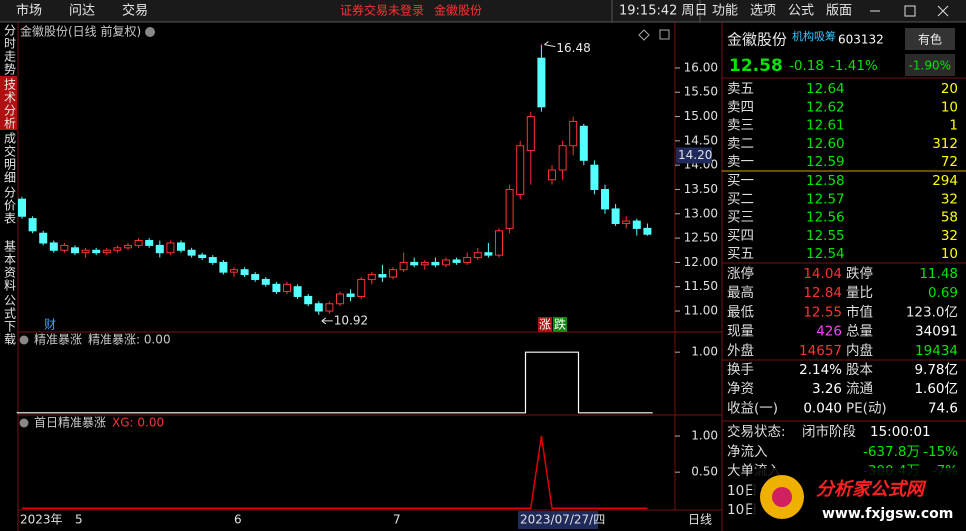 The image size is (966, 531). Describe the element at coordinates (458, 10) in the screenshot. I see `top-stock: 金徽股份` at that location.